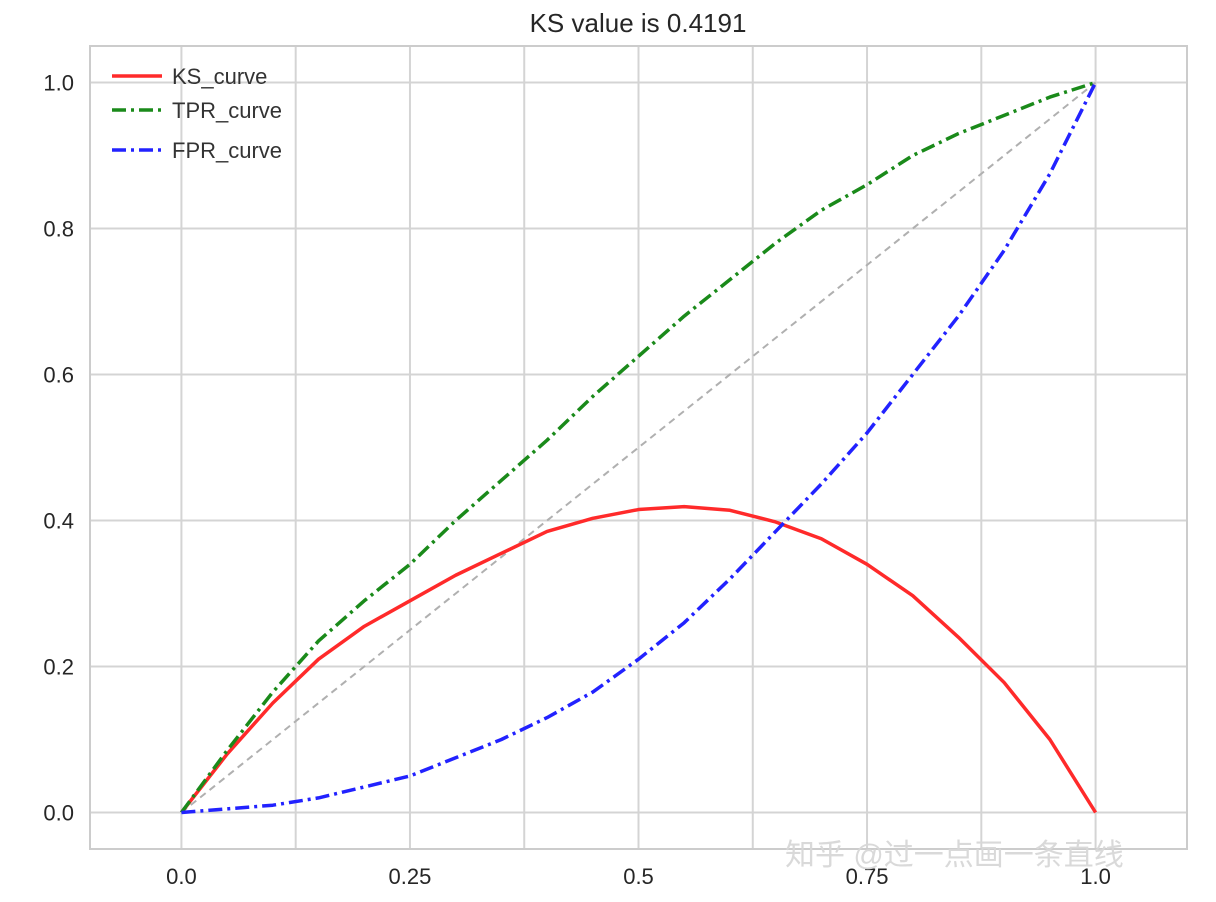 This screenshot has height=902, width=1216. I want to click on x-tick-label-0: 0.0, so click(181, 876).